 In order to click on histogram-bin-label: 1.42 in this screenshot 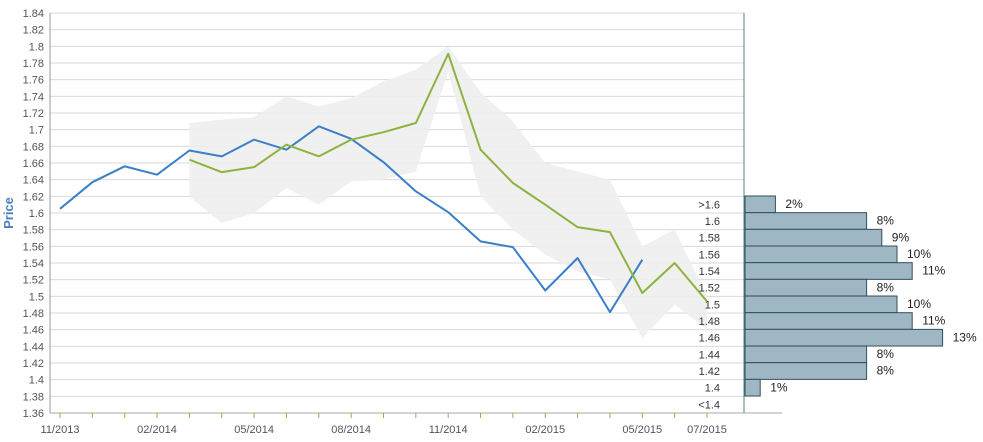, I will do `click(709, 372)`.